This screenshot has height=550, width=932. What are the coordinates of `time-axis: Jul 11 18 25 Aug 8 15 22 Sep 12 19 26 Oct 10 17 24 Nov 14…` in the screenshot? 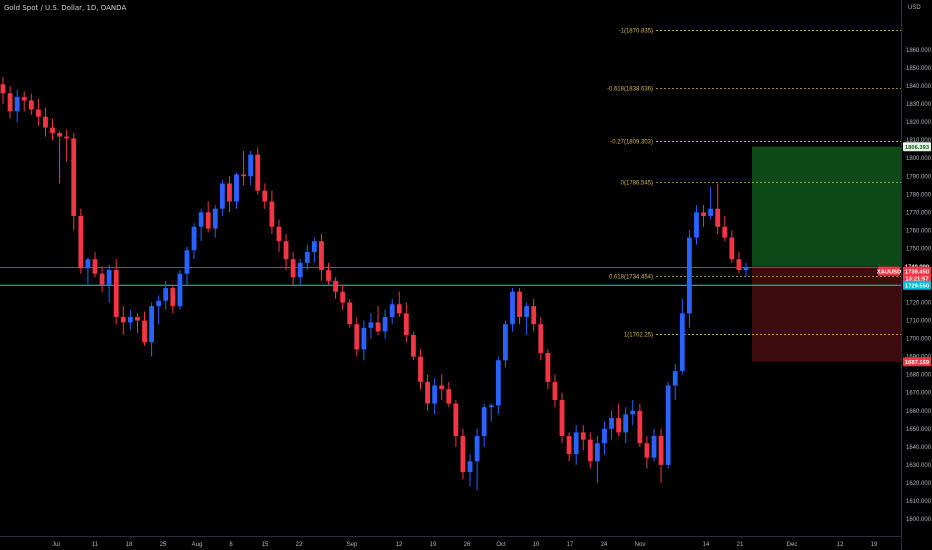 It's located at (450, 542).